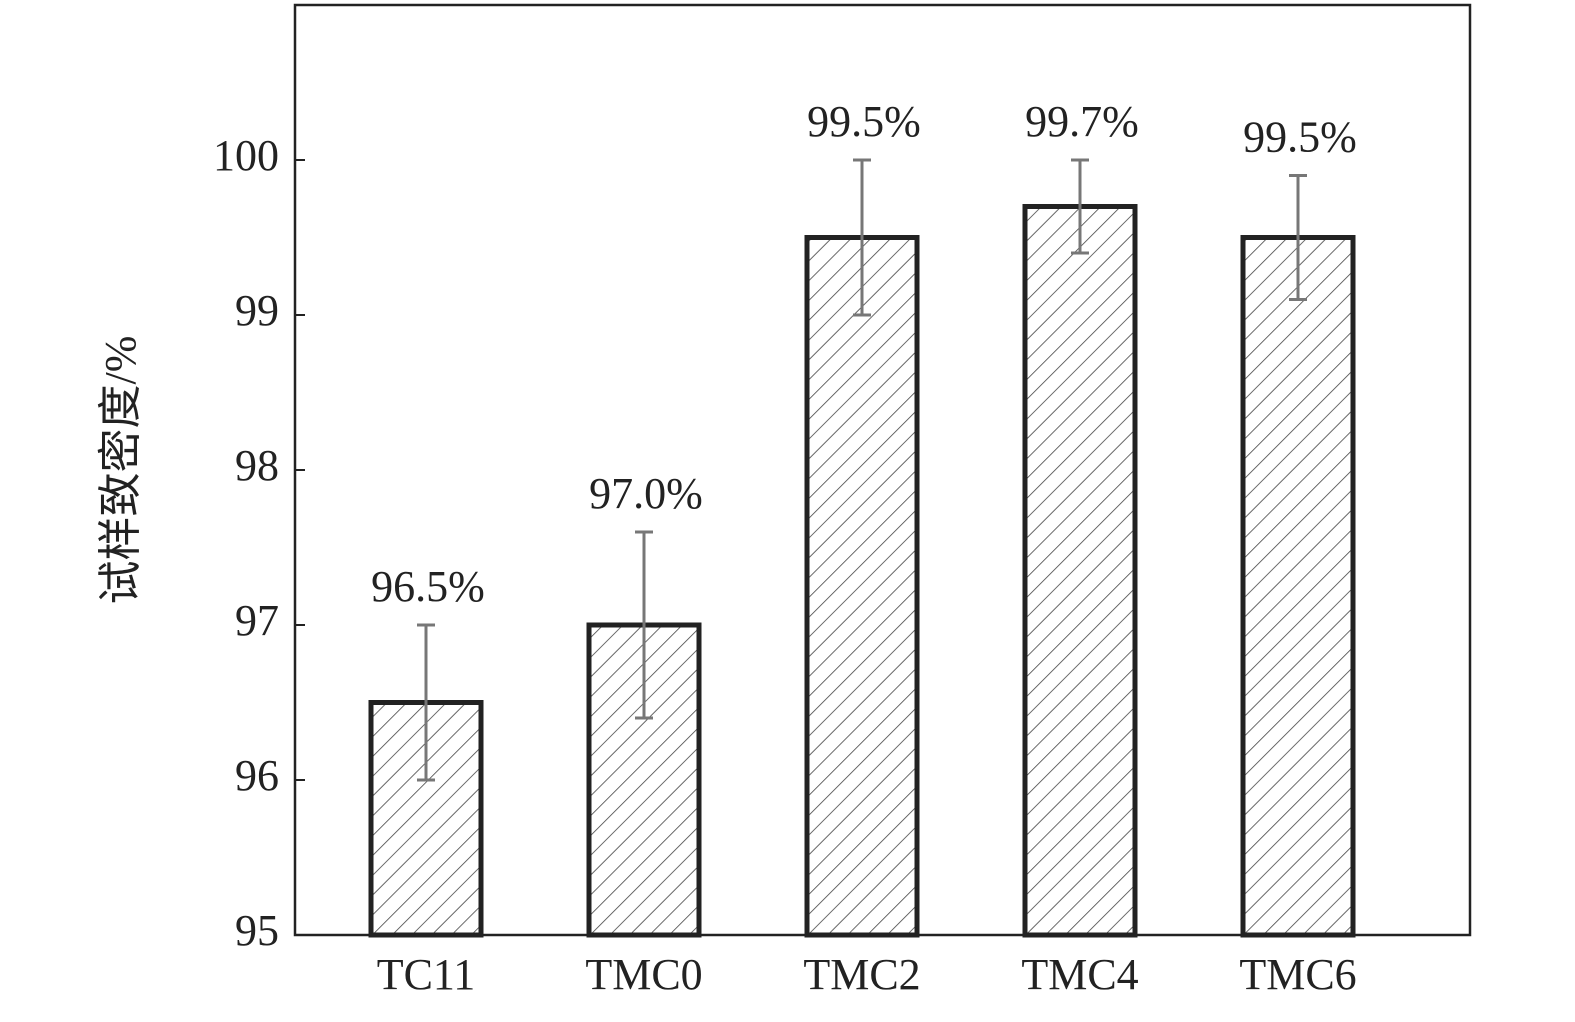 This screenshot has height=1022, width=1575. What do you see at coordinates (1297, 974) in the screenshot?
I see `x-tick-label: TMC6` at bounding box center [1297, 974].